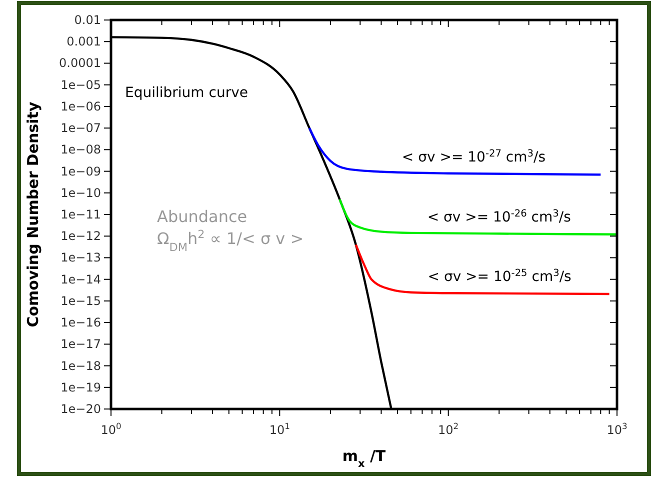 This screenshot has height=477, width=652. I want to click on y-tick-label: 1e−17, so click(80, 344).